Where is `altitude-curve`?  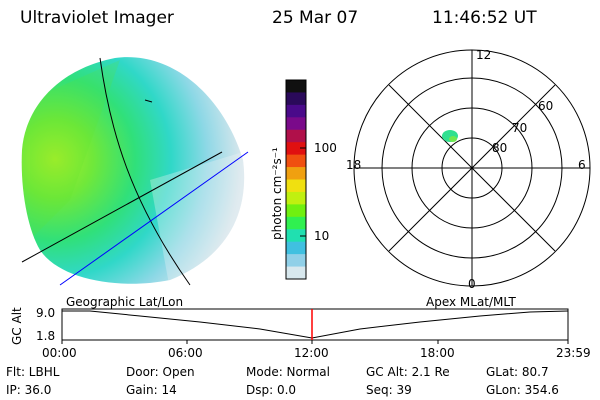 altitude-curve is located at coordinates (315, 324).